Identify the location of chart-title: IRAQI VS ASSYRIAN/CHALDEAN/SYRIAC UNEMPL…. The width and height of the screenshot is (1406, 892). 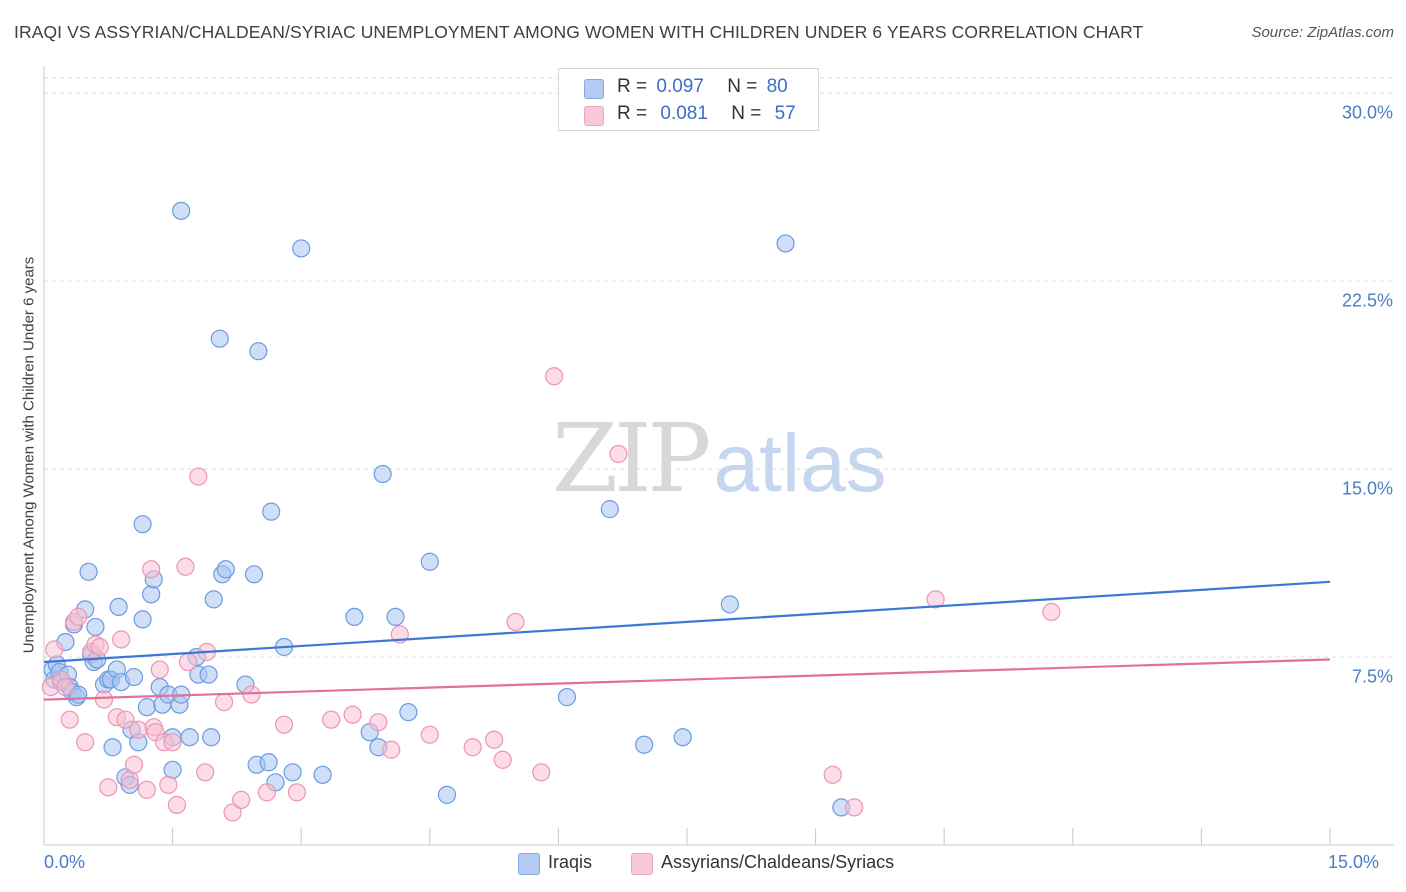
(579, 32).